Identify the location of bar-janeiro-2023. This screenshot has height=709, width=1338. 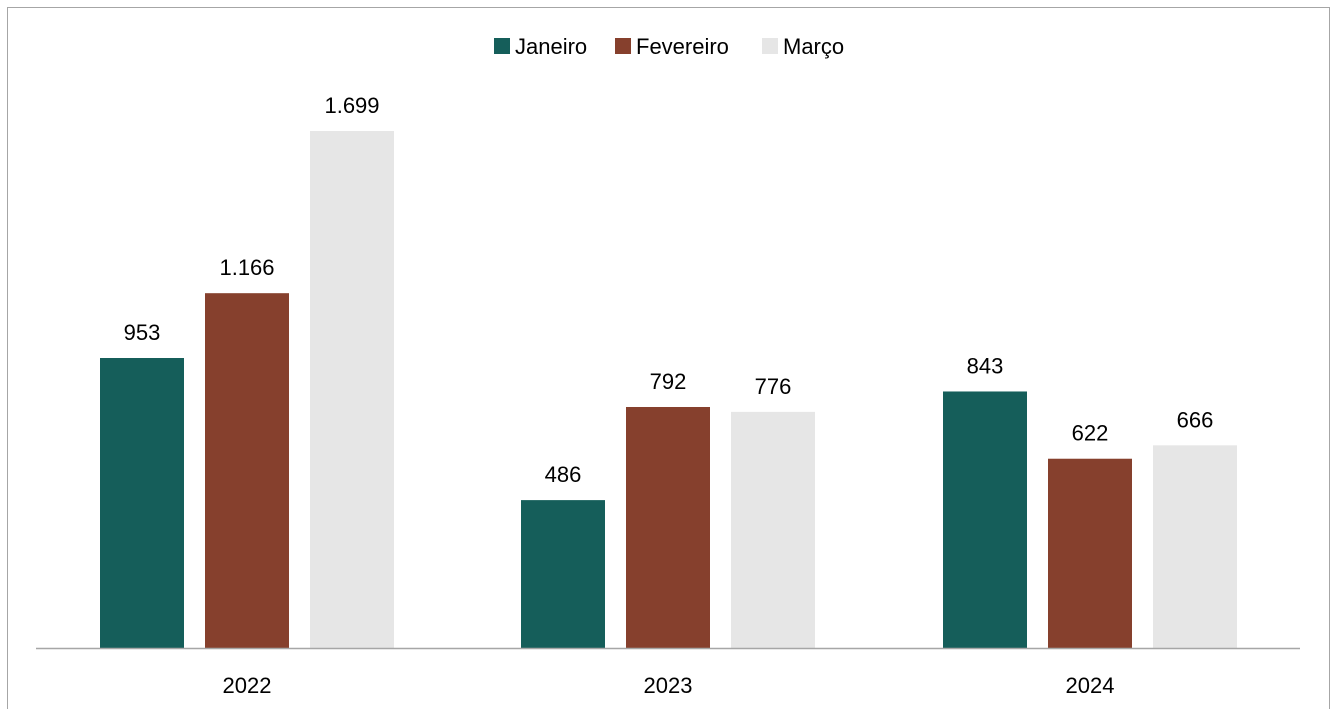
(563, 574).